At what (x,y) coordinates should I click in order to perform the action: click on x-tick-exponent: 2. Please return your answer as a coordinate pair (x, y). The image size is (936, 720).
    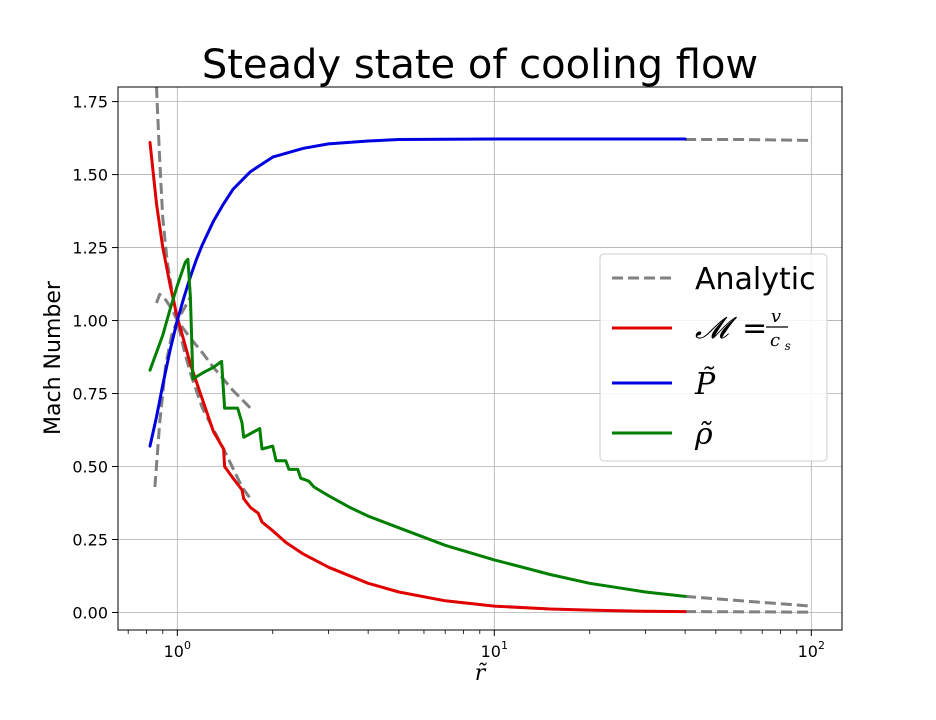
    Looking at the image, I should click on (821, 645).